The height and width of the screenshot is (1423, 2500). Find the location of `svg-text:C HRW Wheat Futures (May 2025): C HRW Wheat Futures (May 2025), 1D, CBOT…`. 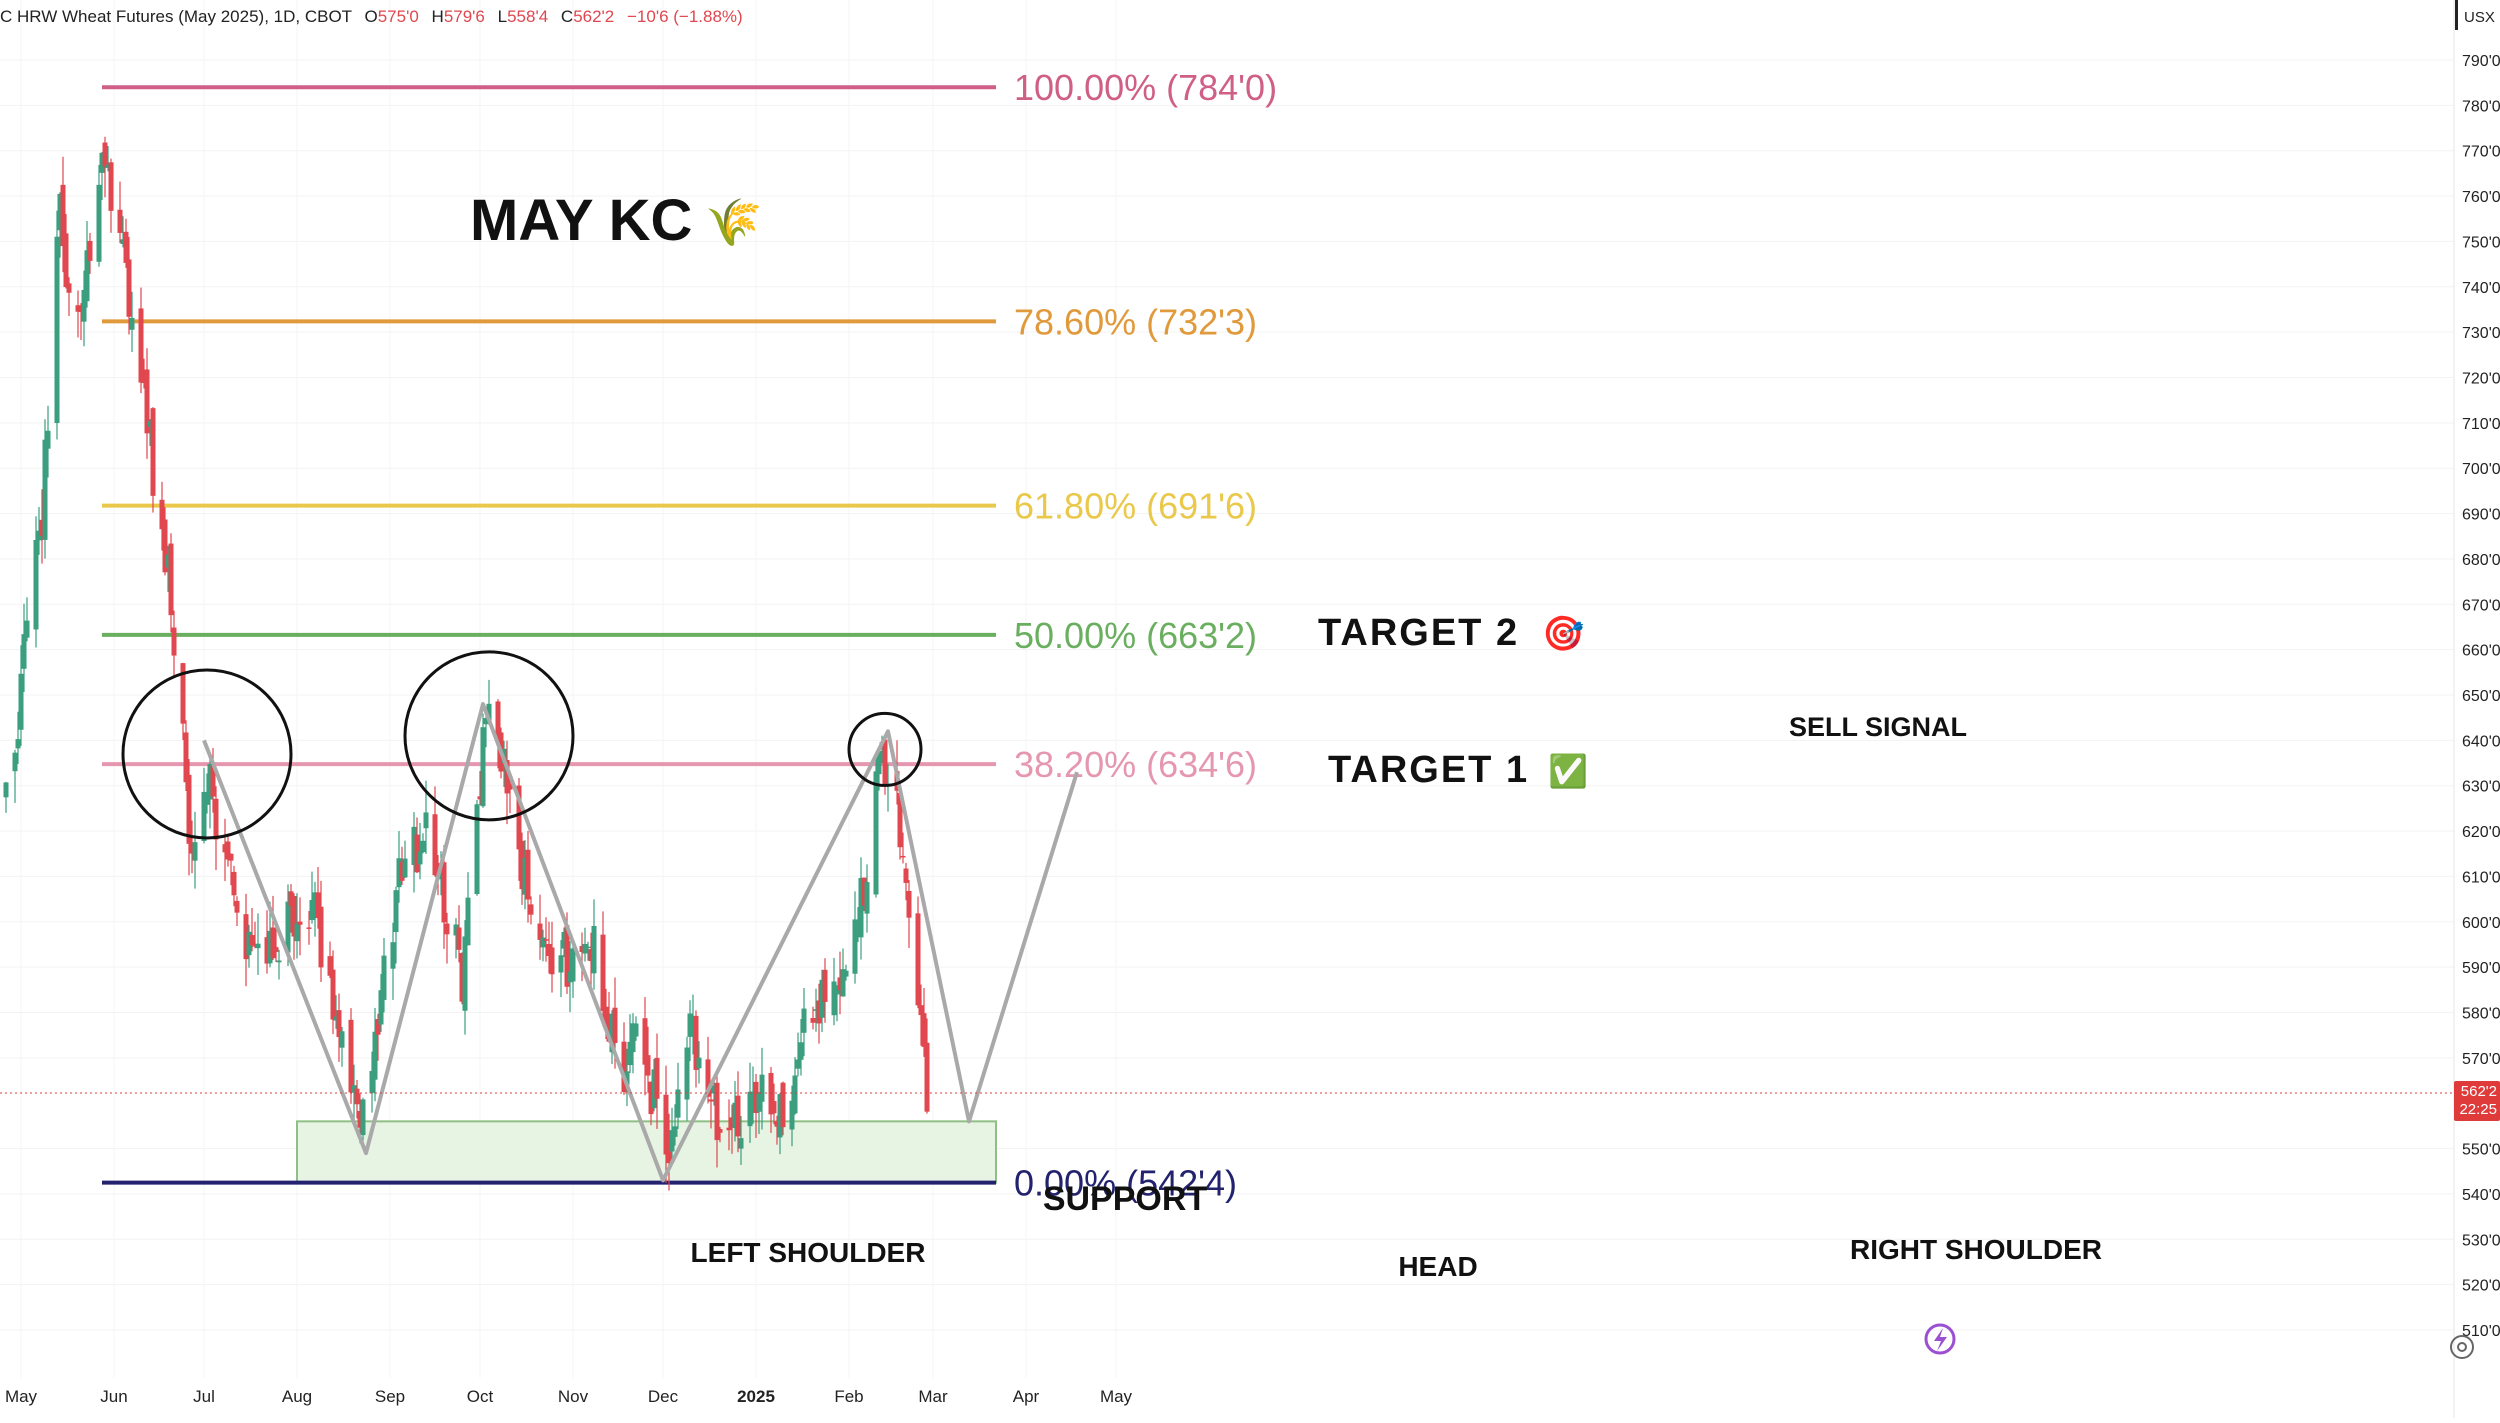

svg-text:C HRW Wheat Futures (May 2025): C HRW Wheat Futures (May 2025), 1D, CBOT… is located at coordinates (371, 16).